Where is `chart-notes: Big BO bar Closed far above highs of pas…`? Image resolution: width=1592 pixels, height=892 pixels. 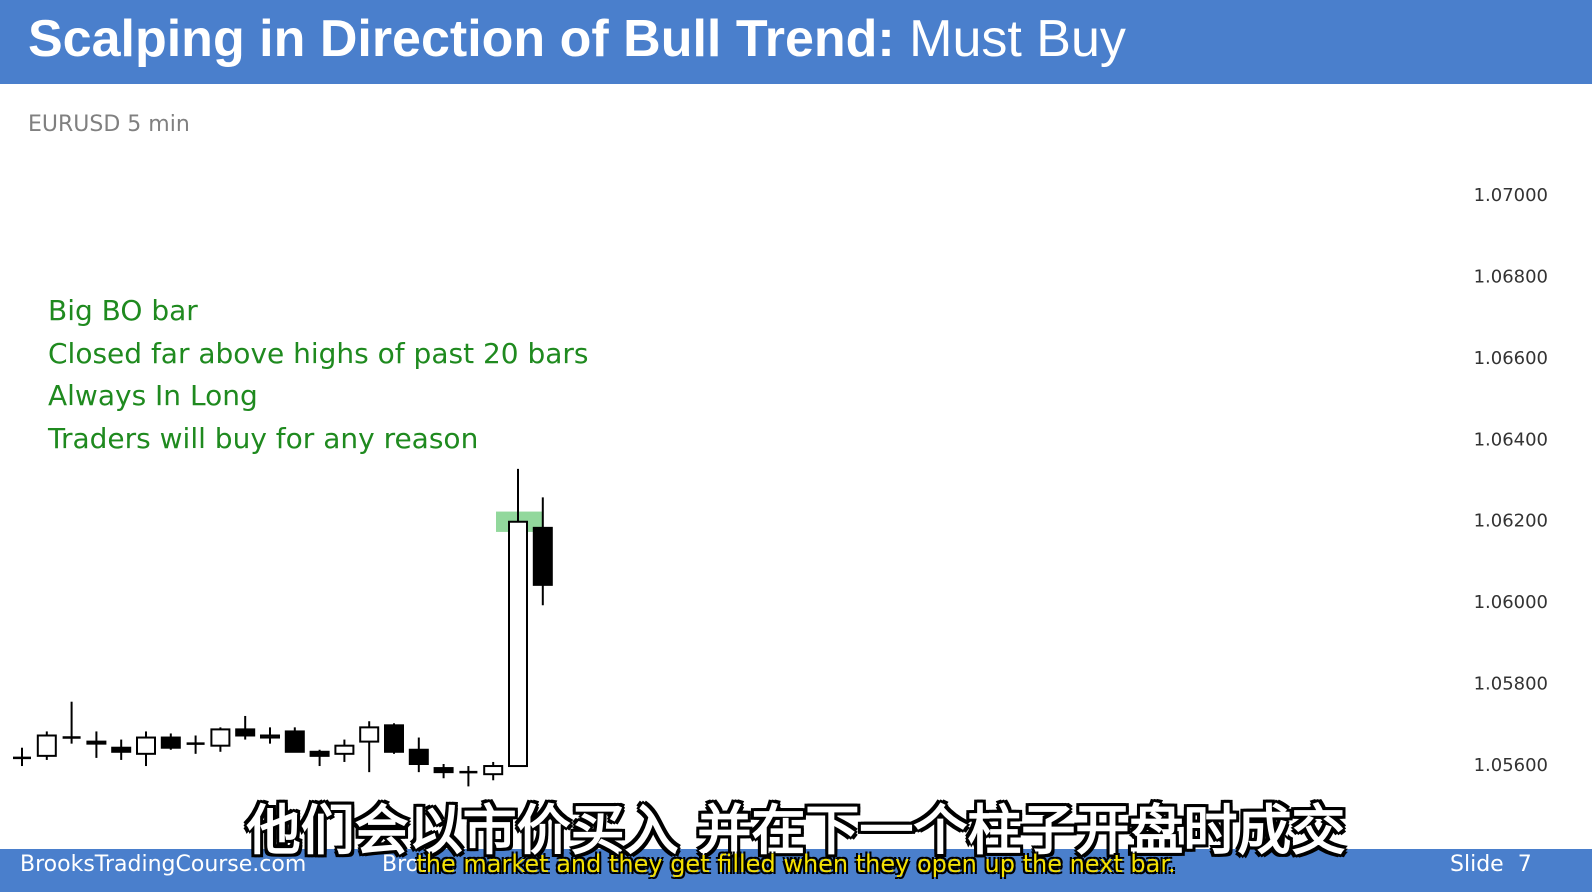 chart-notes: Big BO bar Closed far above highs of pas… is located at coordinates (318, 375).